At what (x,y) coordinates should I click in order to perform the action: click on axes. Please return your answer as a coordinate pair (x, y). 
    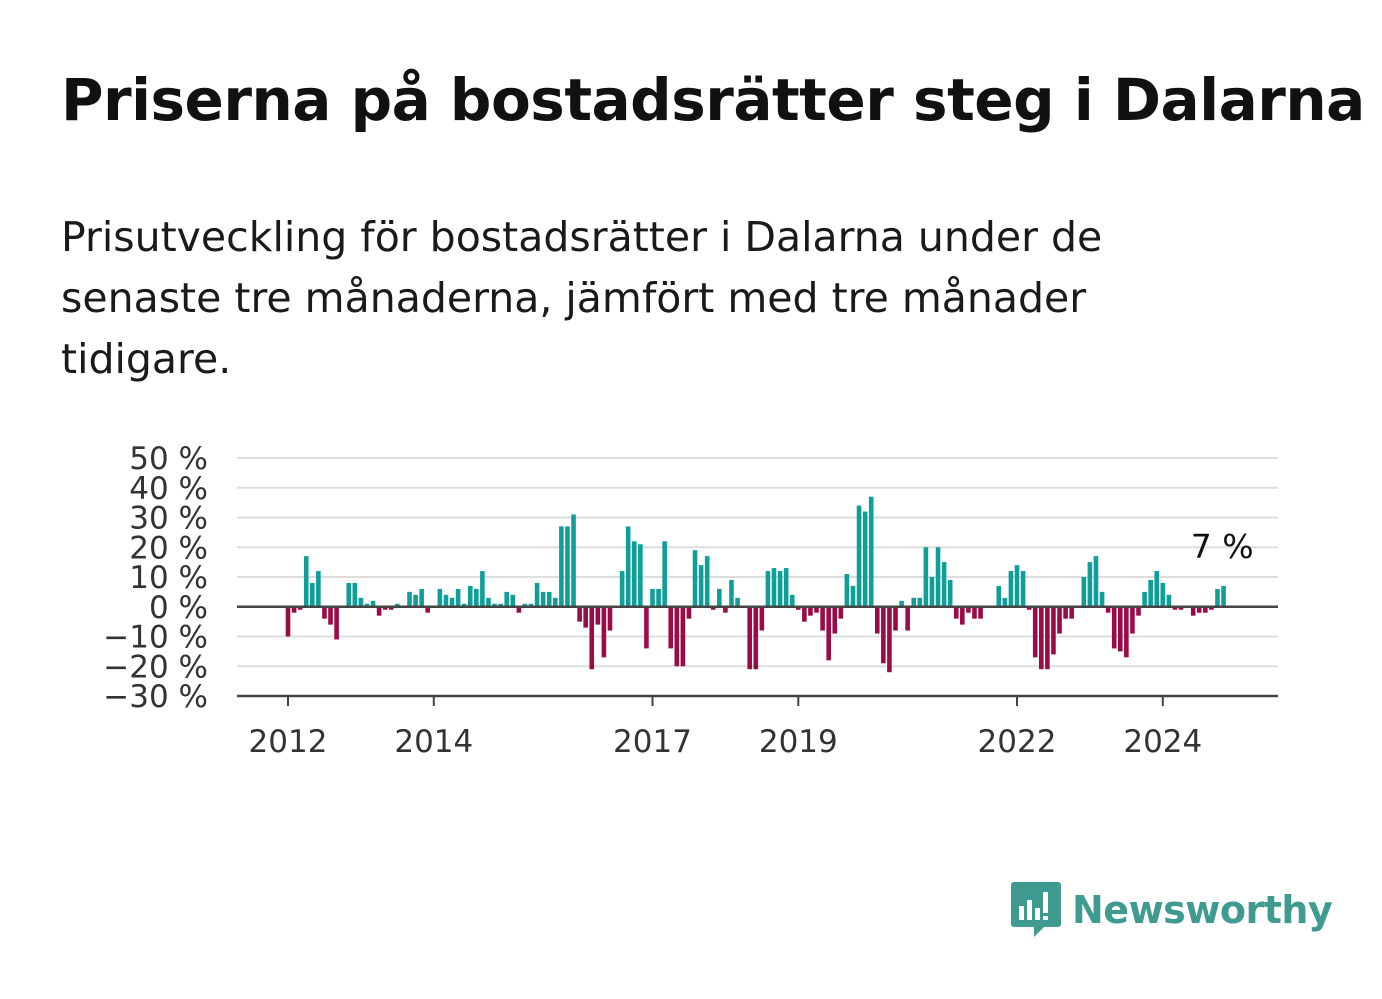
    Looking at the image, I should click on (757, 651).